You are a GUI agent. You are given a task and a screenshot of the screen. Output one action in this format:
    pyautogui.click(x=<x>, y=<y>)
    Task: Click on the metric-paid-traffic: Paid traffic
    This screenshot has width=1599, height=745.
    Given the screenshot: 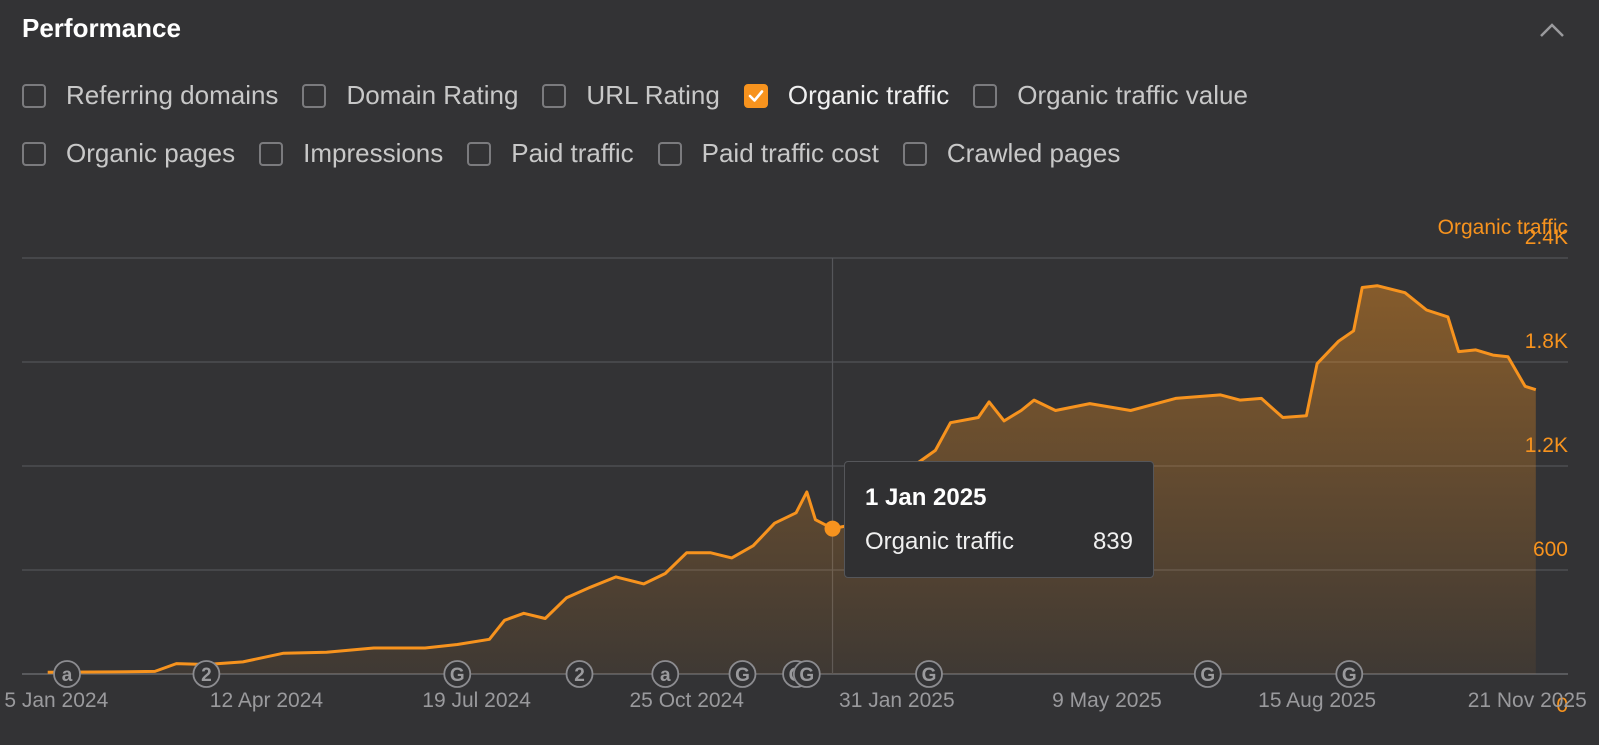 What is the action you would take?
    pyautogui.click(x=550, y=153)
    